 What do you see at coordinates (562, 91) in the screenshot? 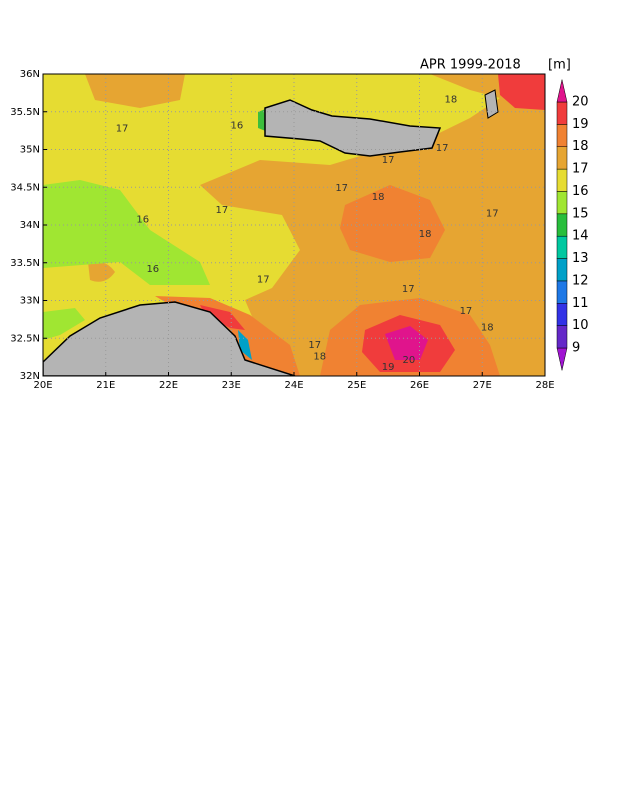
I see `colorbar-extension` at bounding box center [562, 91].